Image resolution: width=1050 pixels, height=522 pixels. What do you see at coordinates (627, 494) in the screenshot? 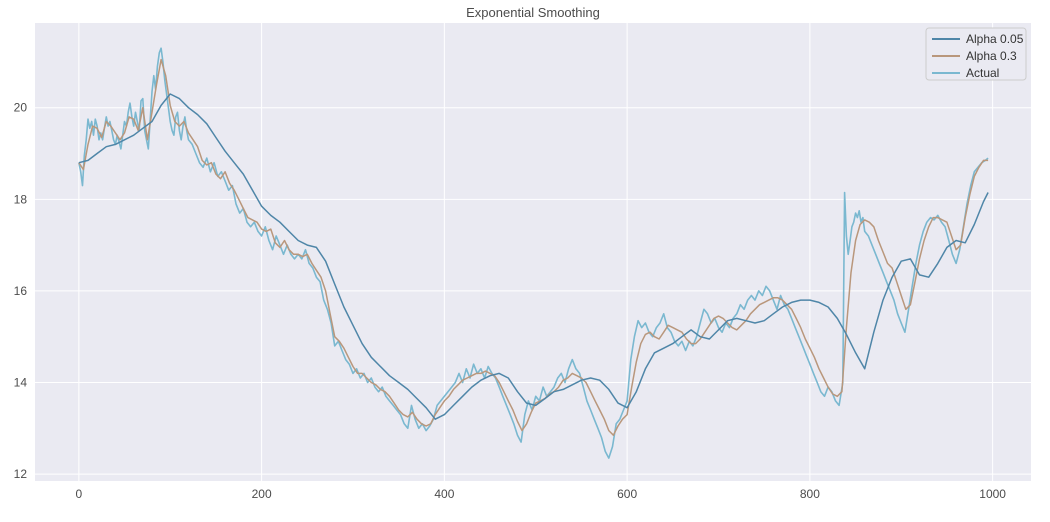
I see `x-tick-label: 600` at bounding box center [627, 494].